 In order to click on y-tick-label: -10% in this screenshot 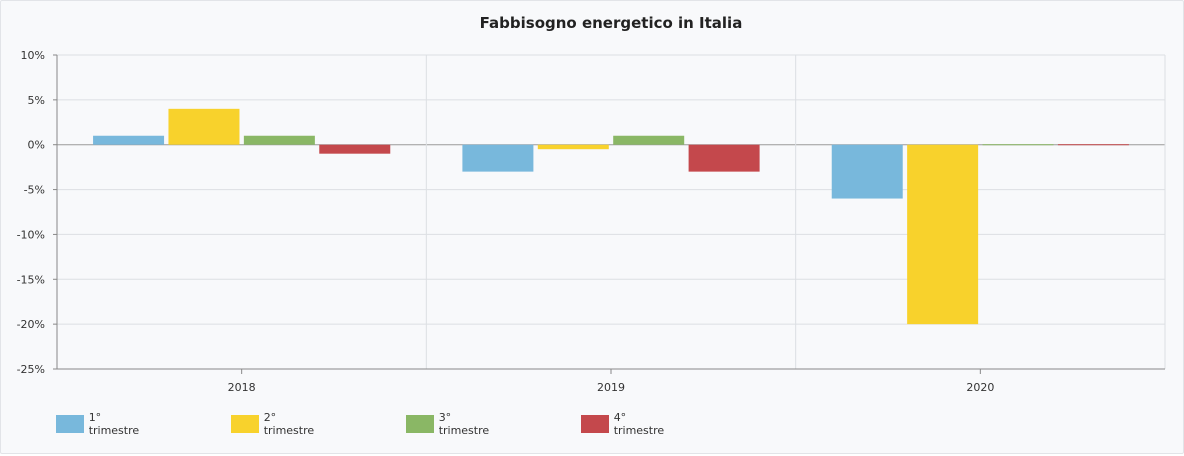, I will do `click(31, 234)`.